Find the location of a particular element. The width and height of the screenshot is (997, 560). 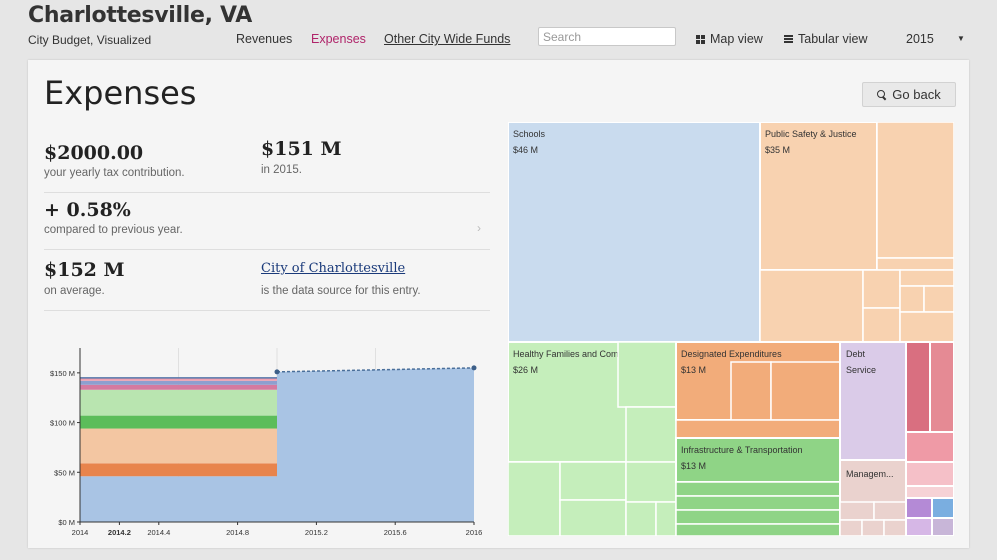

y-tick-label: $150 M is located at coordinates (62, 373).